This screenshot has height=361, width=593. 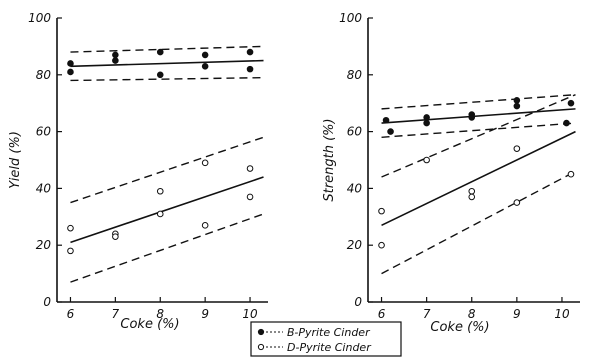 I want to click on legend-box, so click(x=326, y=339).